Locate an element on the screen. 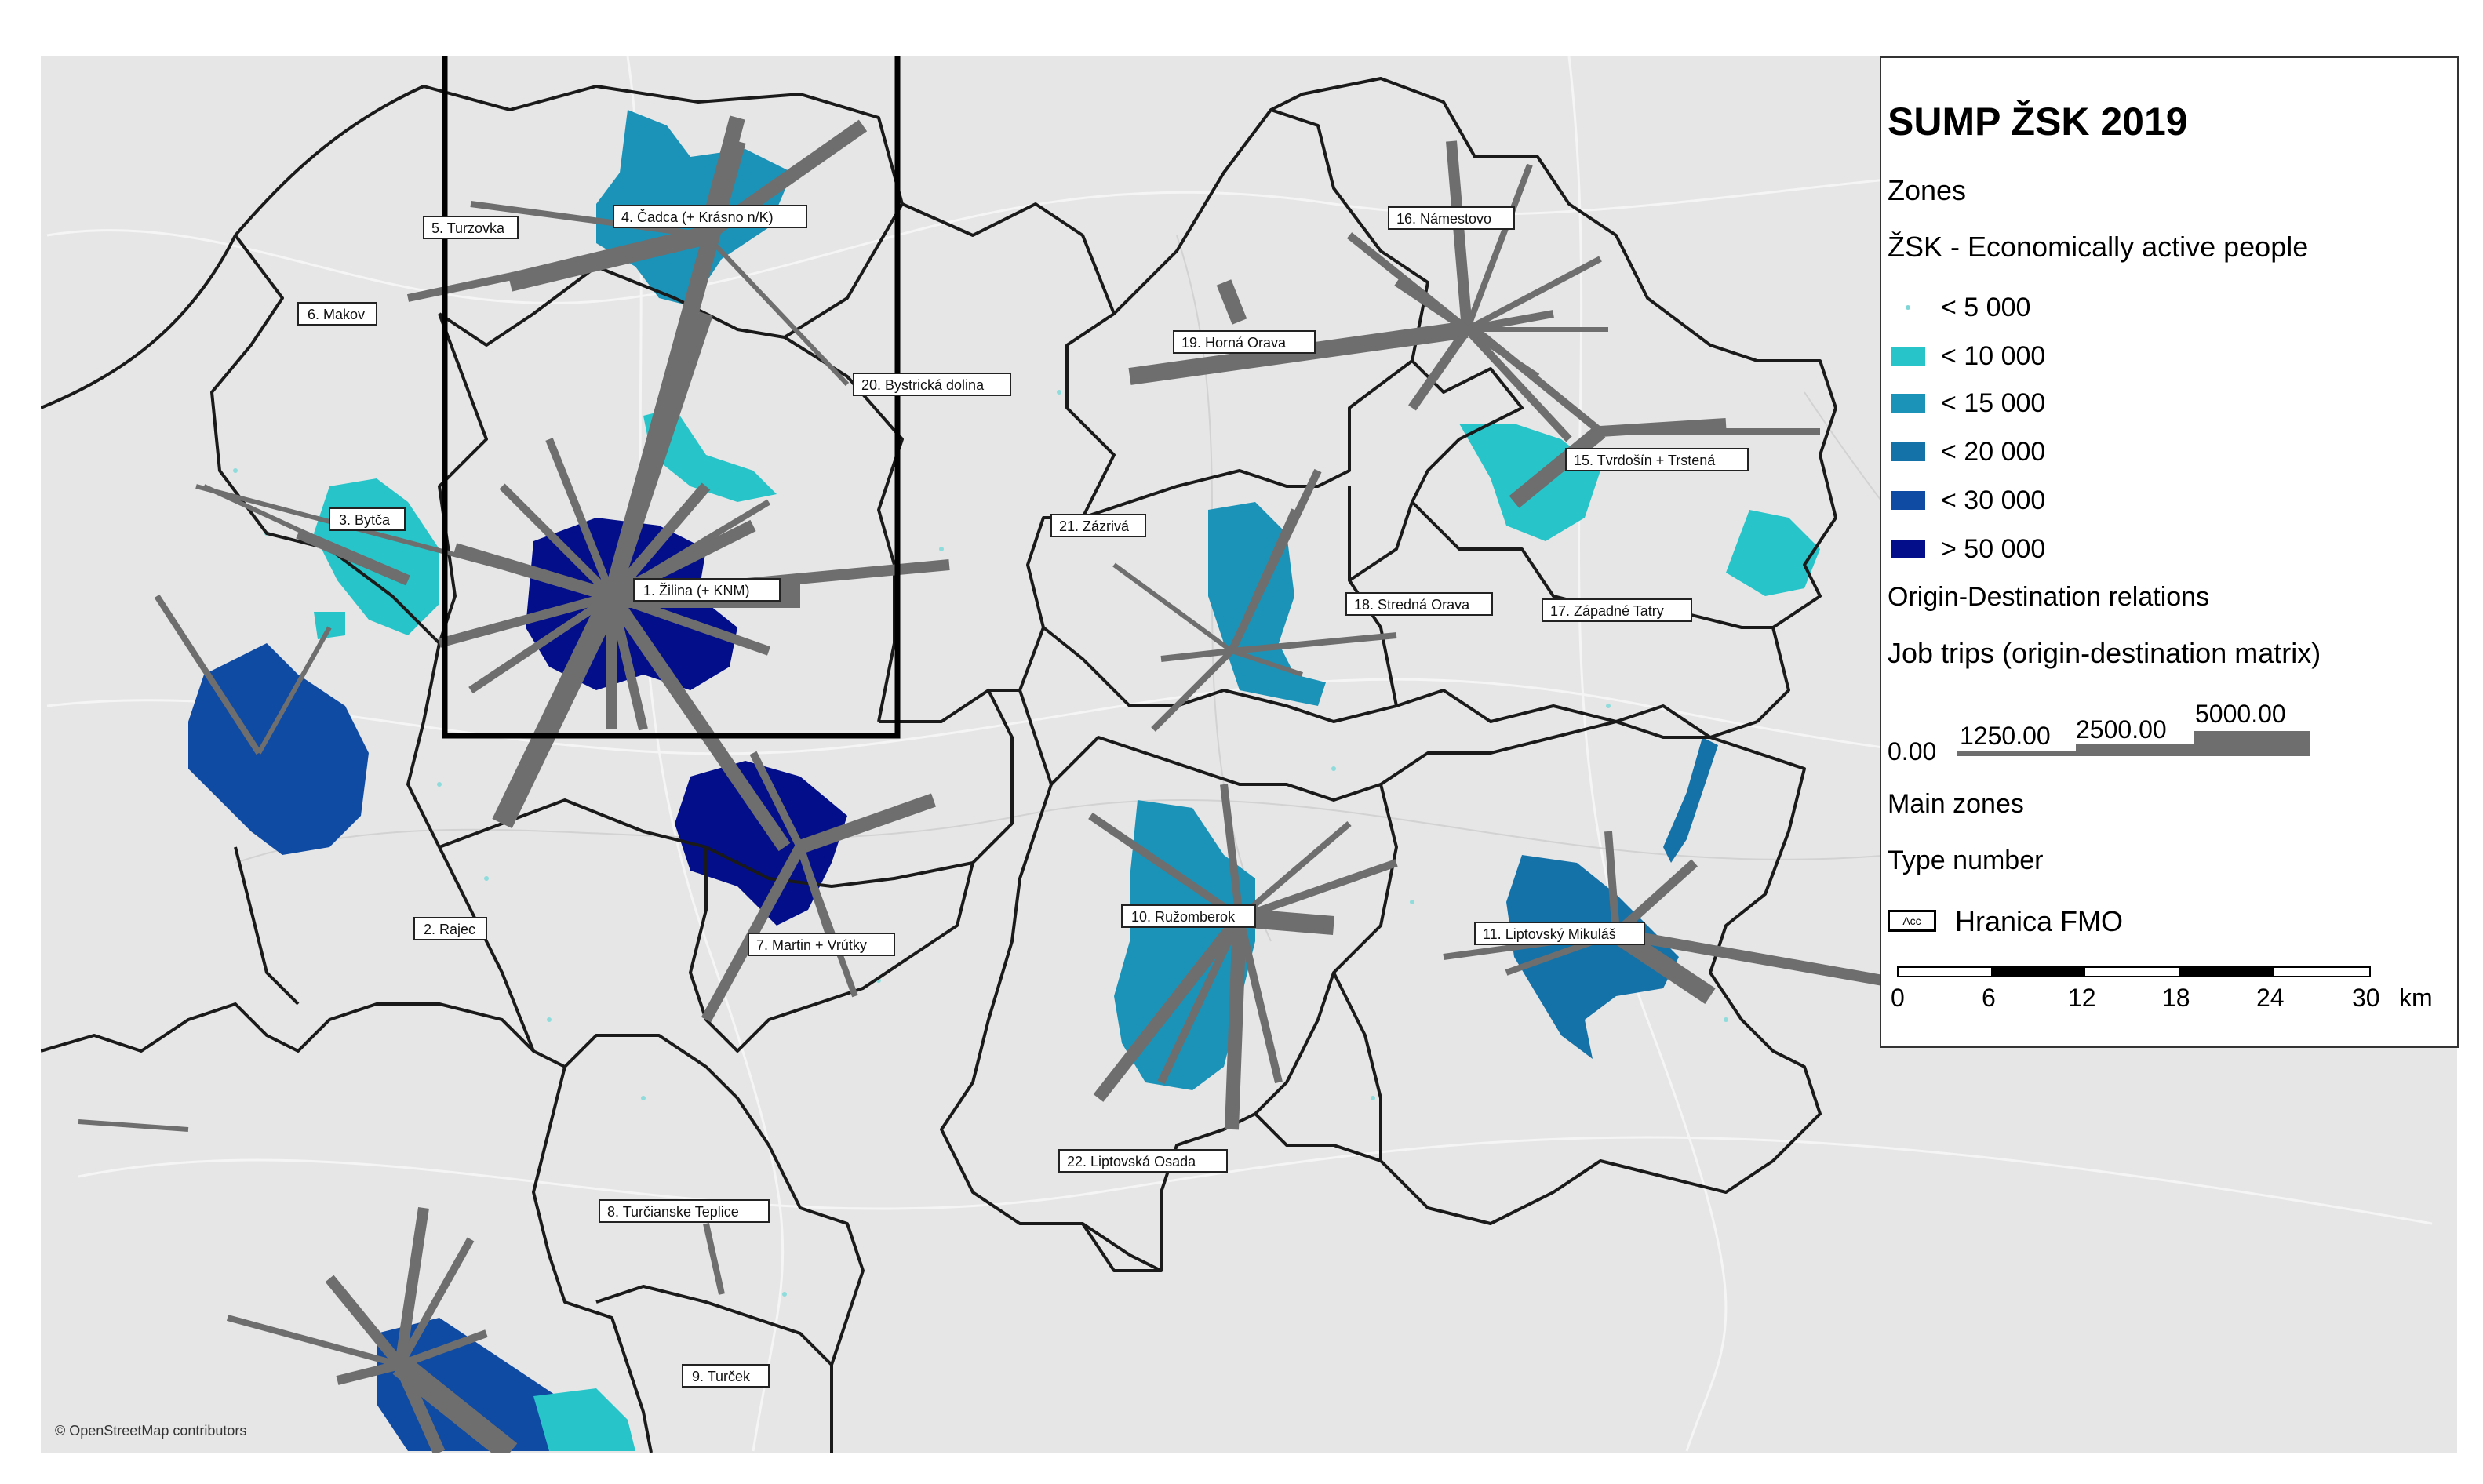  zone-fill-liptovsky-mikulas is located at coordinates (1592, 957).